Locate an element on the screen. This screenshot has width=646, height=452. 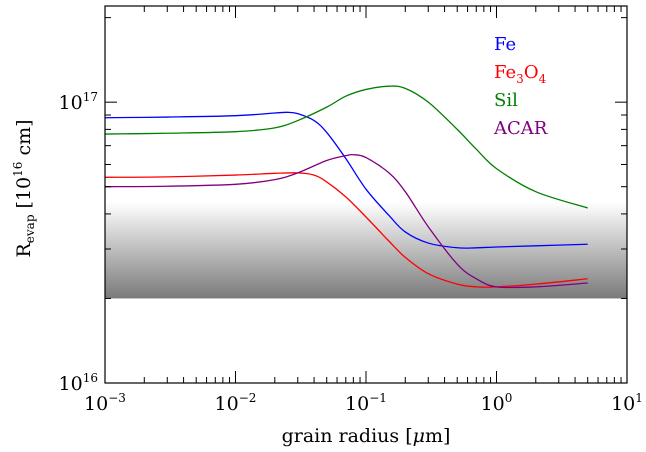
legend-entry-fe: Fe is located at coordinates (505, 44).